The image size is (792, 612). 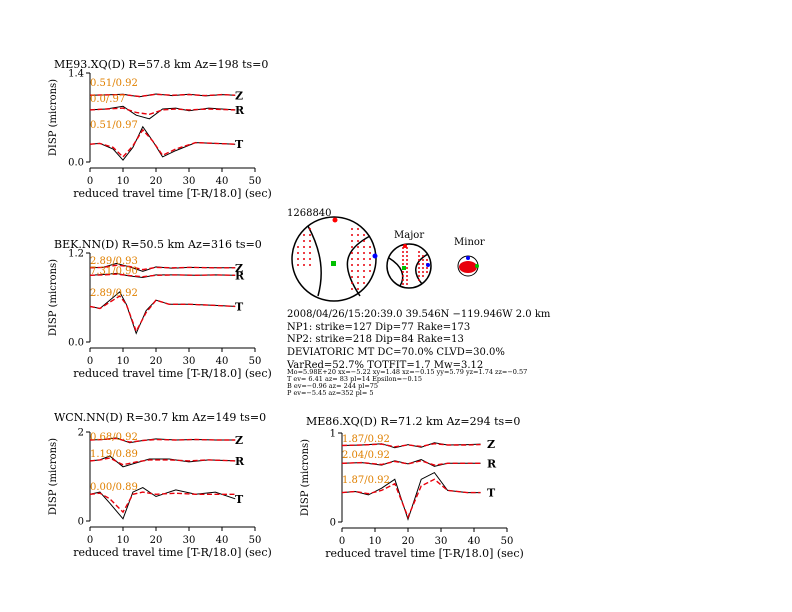 I want to click on major-t-marker, so click(x=428, y=265).